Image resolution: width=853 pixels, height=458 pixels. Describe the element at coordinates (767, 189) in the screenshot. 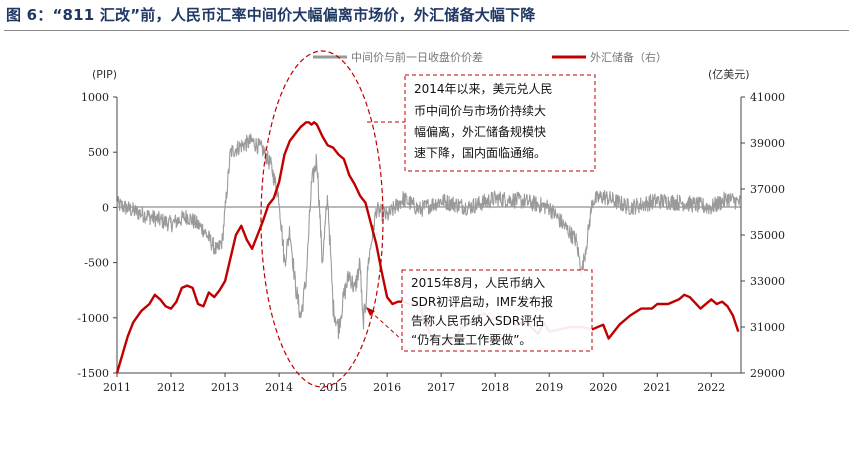

I see `right-tick-label: 37000` at that location.